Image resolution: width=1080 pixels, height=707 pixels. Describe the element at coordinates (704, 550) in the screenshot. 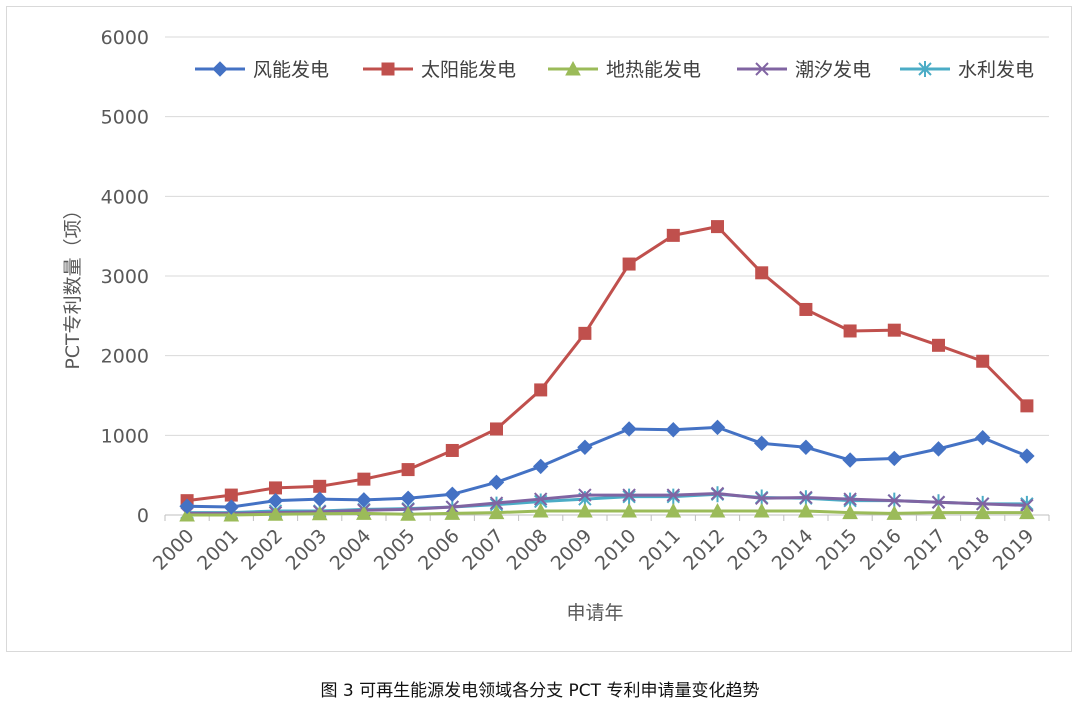

I see `x-tick-label: 2012` at that location.